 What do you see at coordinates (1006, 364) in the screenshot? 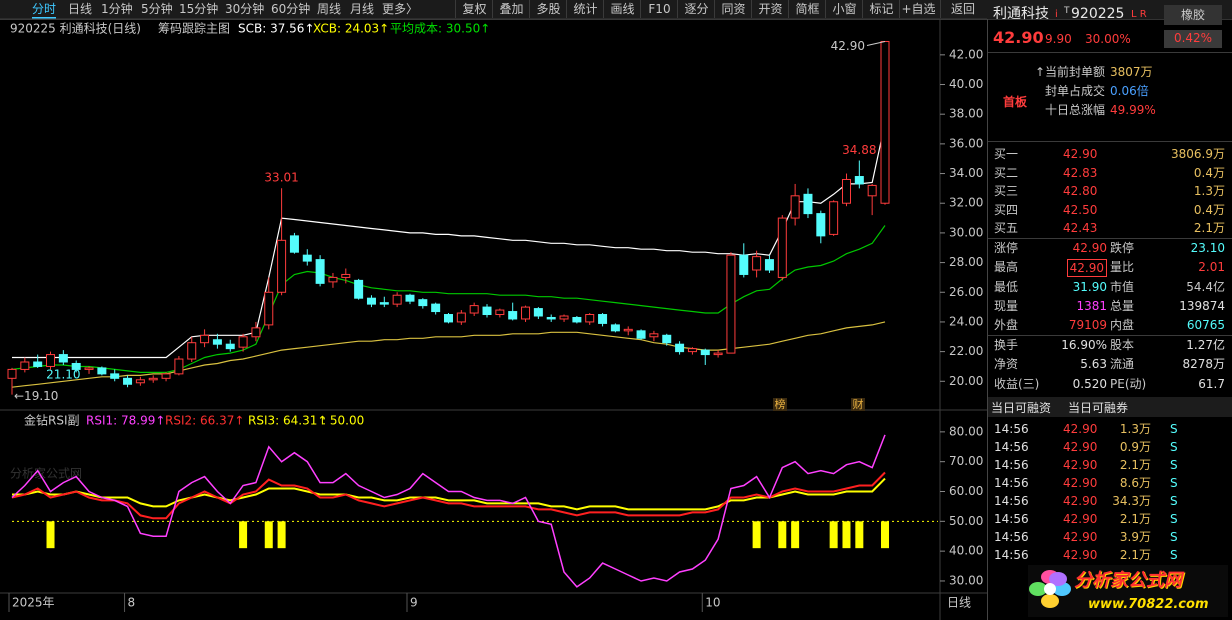
I see `finance-label: 净资` at bounding box center [1006, 364].